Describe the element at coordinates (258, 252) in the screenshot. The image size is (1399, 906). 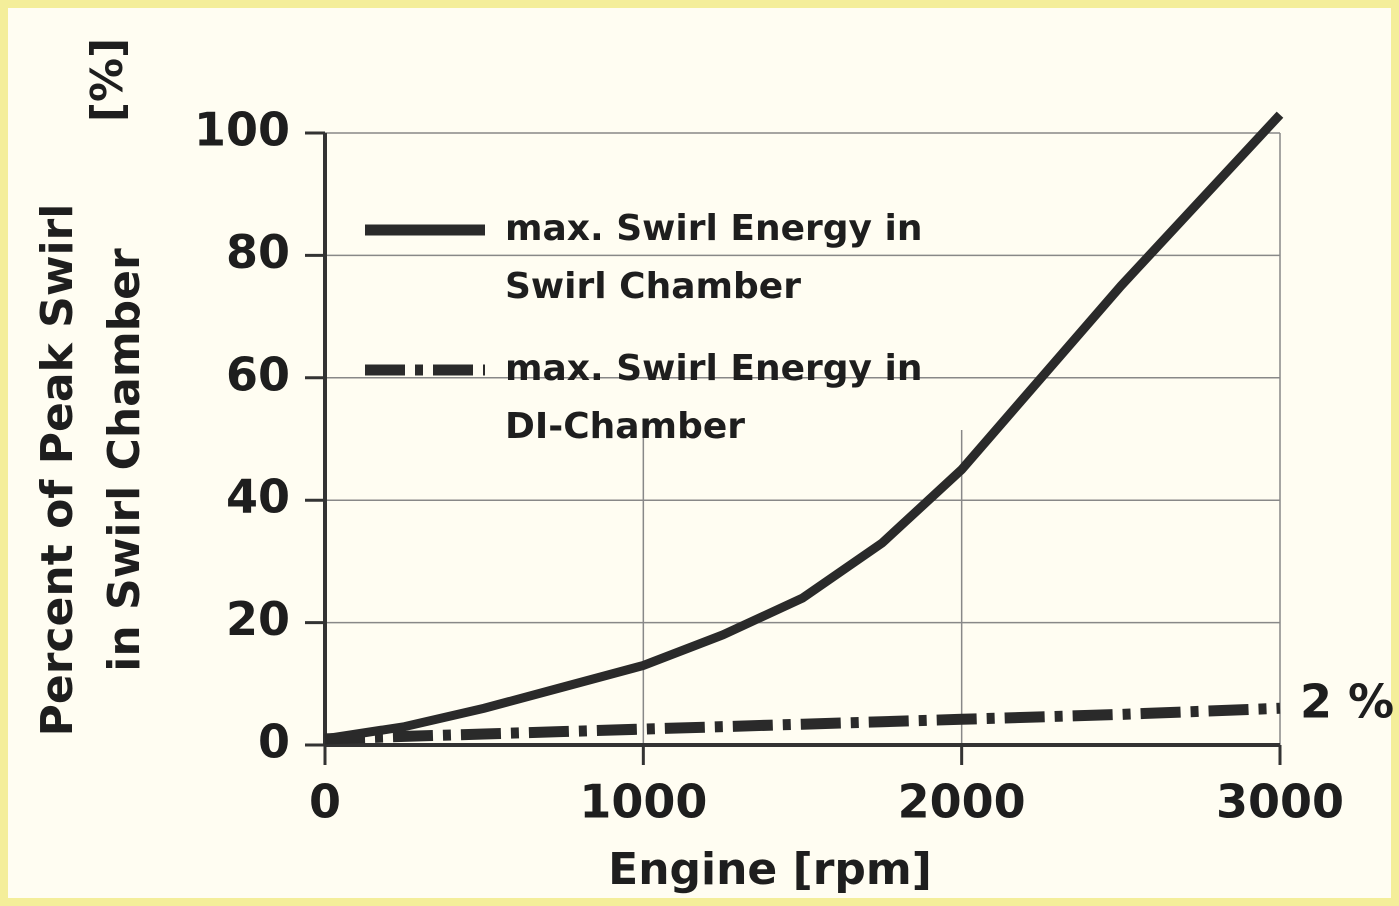
I see `y-tick-label: 80` at that location.